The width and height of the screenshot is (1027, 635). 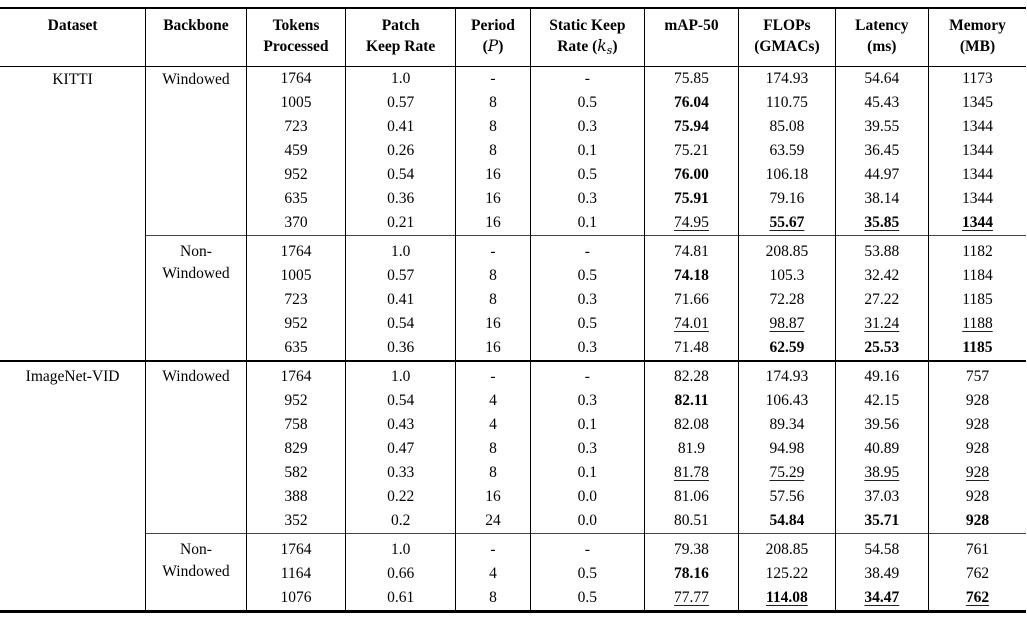 I want to click on cell-tokens: 758, so click(x=296, y=424).